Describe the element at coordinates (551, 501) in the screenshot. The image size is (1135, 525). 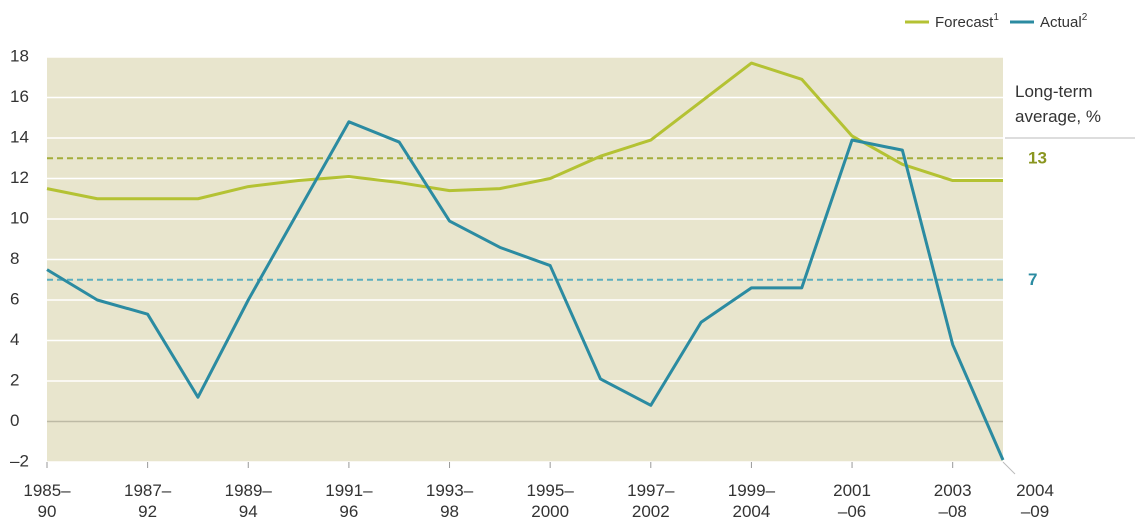
I see `x-tick-label: 1995– 2000` at that location.